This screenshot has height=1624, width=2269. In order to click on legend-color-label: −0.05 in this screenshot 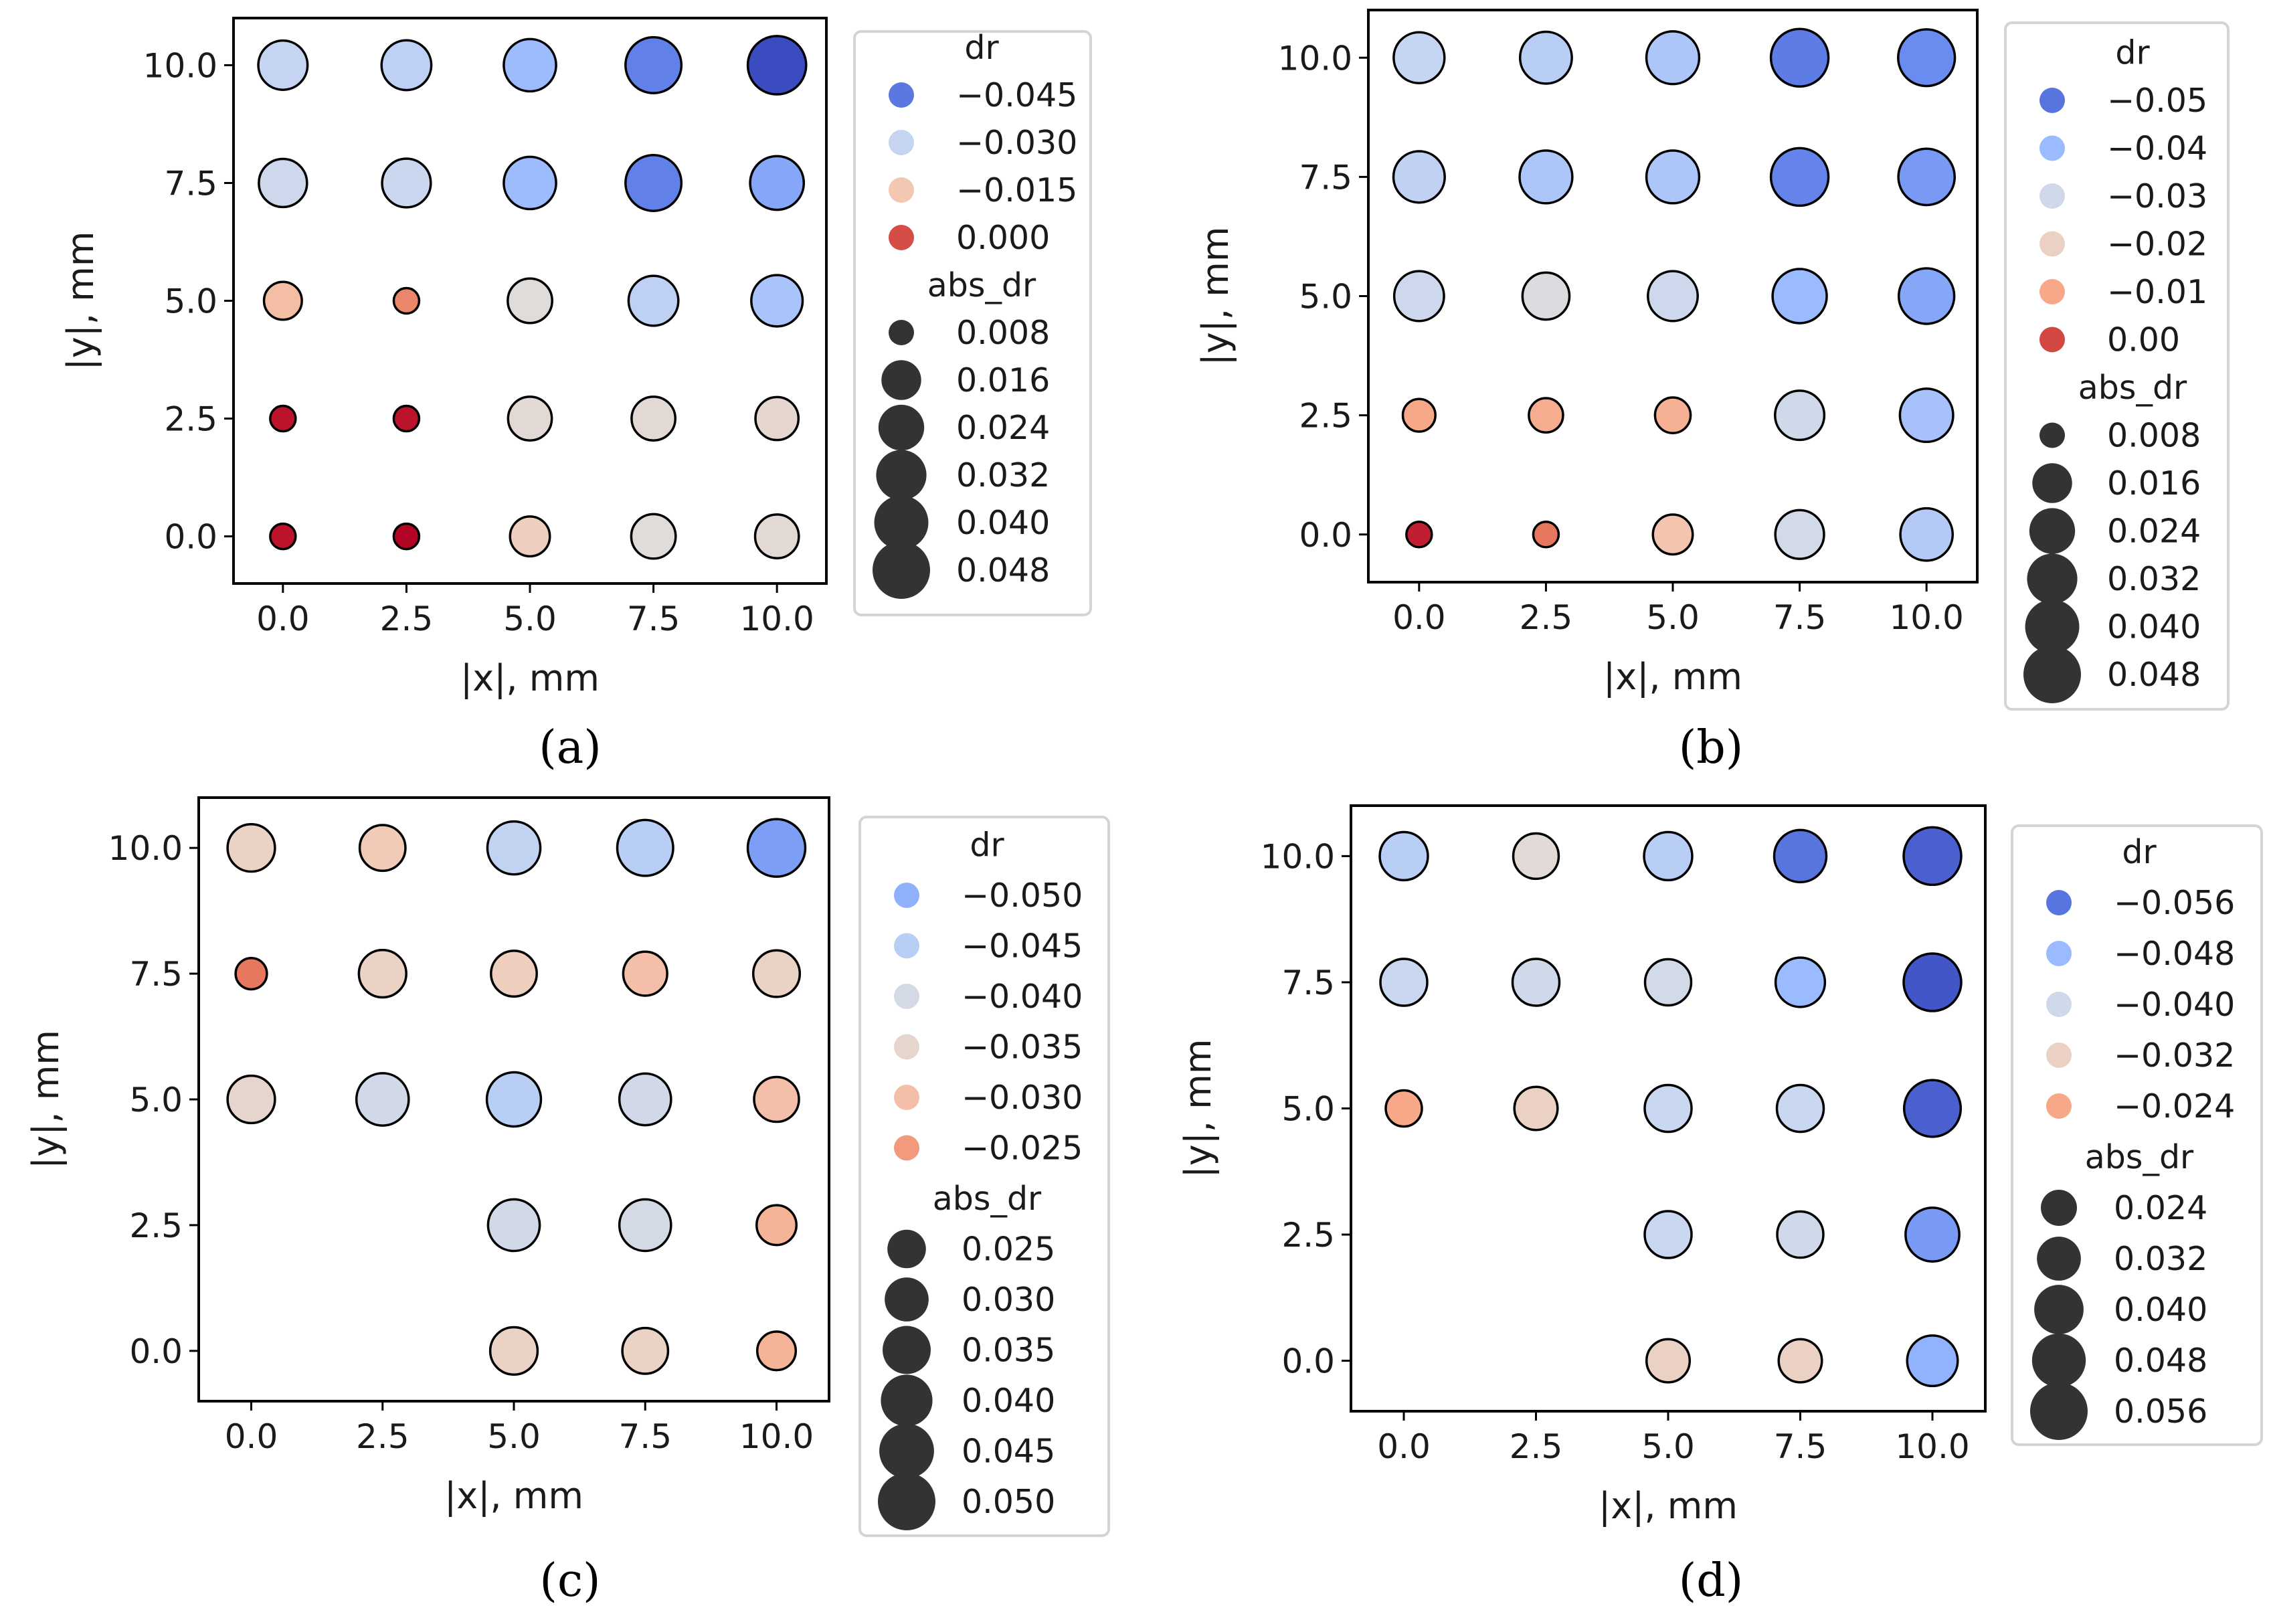, I will do `click(2157, 101)`.